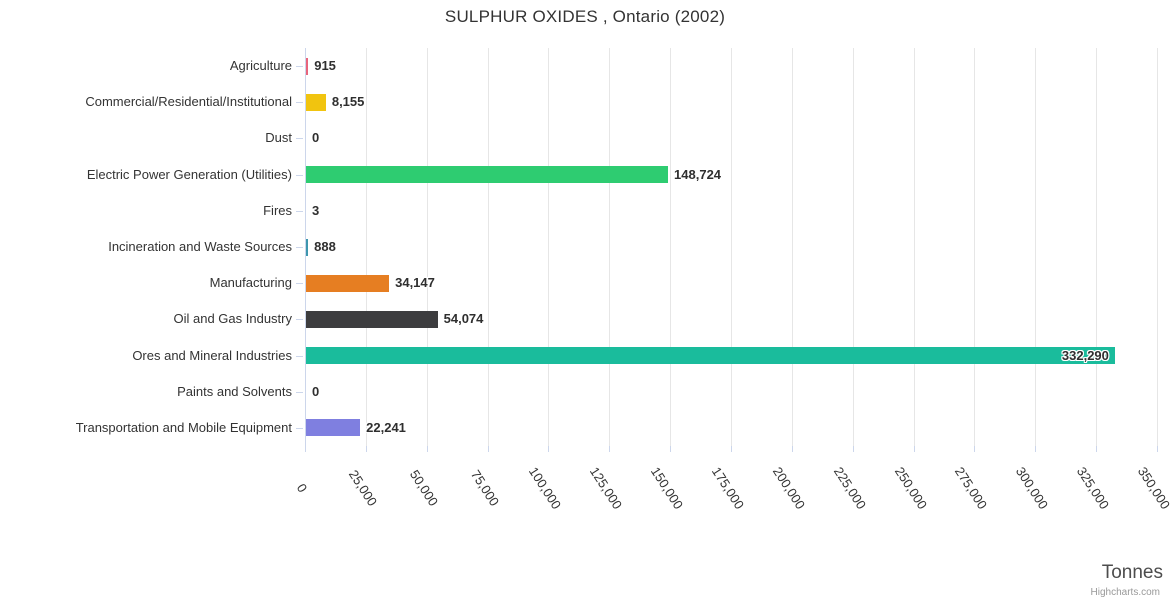  Describe the element at coordinates (849, 488) in the screenshot. I see `x-axis-tick-label: 225,000` at that location.